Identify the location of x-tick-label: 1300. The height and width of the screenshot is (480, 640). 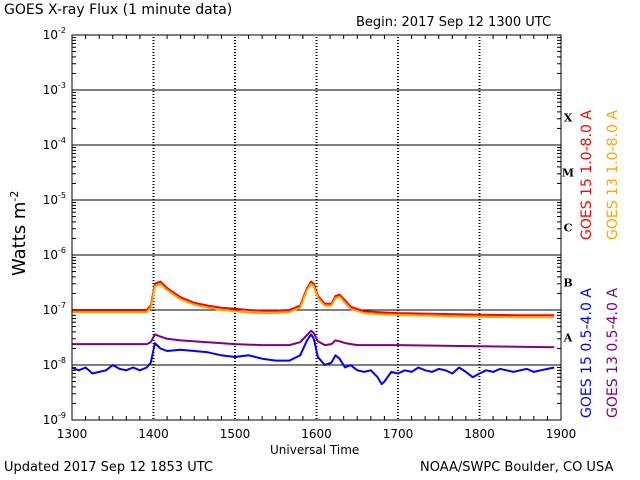
(72, 434).